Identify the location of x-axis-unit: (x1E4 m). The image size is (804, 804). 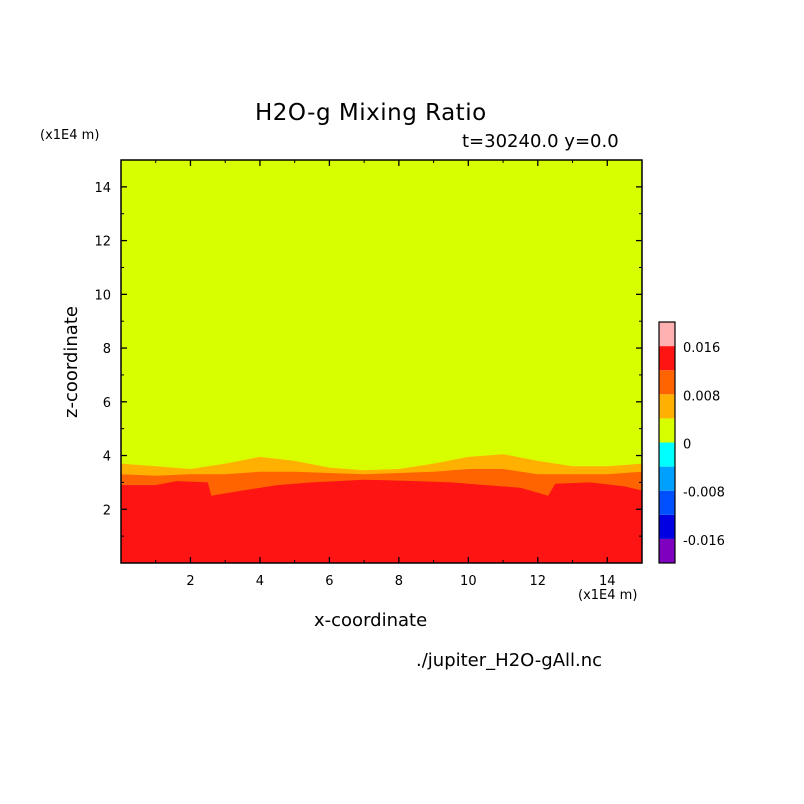
(608, 595).